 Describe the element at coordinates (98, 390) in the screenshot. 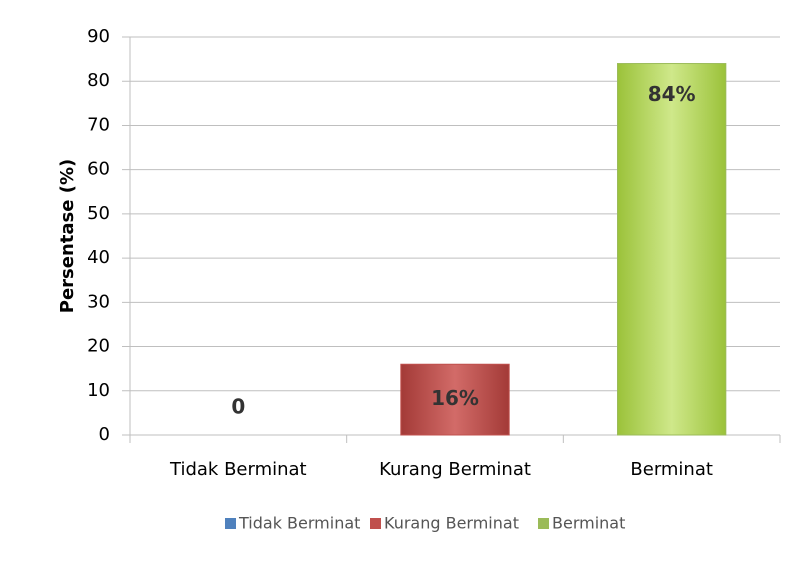

I see `y-tick-label: 10` at that location.